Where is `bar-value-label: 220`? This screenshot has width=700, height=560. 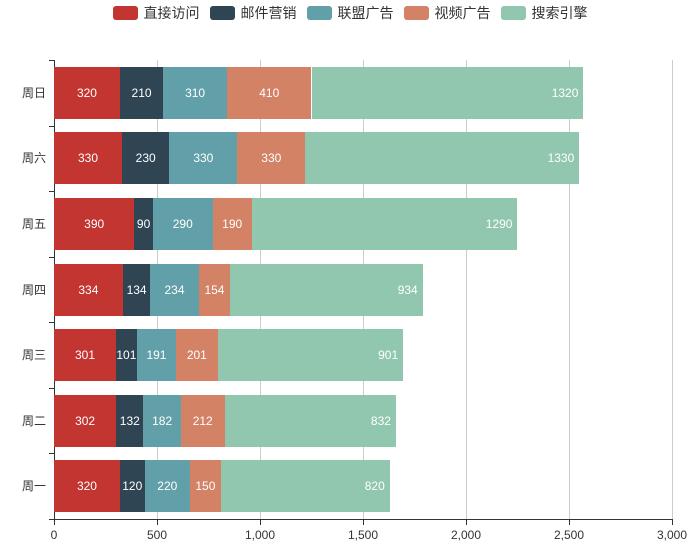 bar-value-label: 220 is located at coordinates (167, 486).